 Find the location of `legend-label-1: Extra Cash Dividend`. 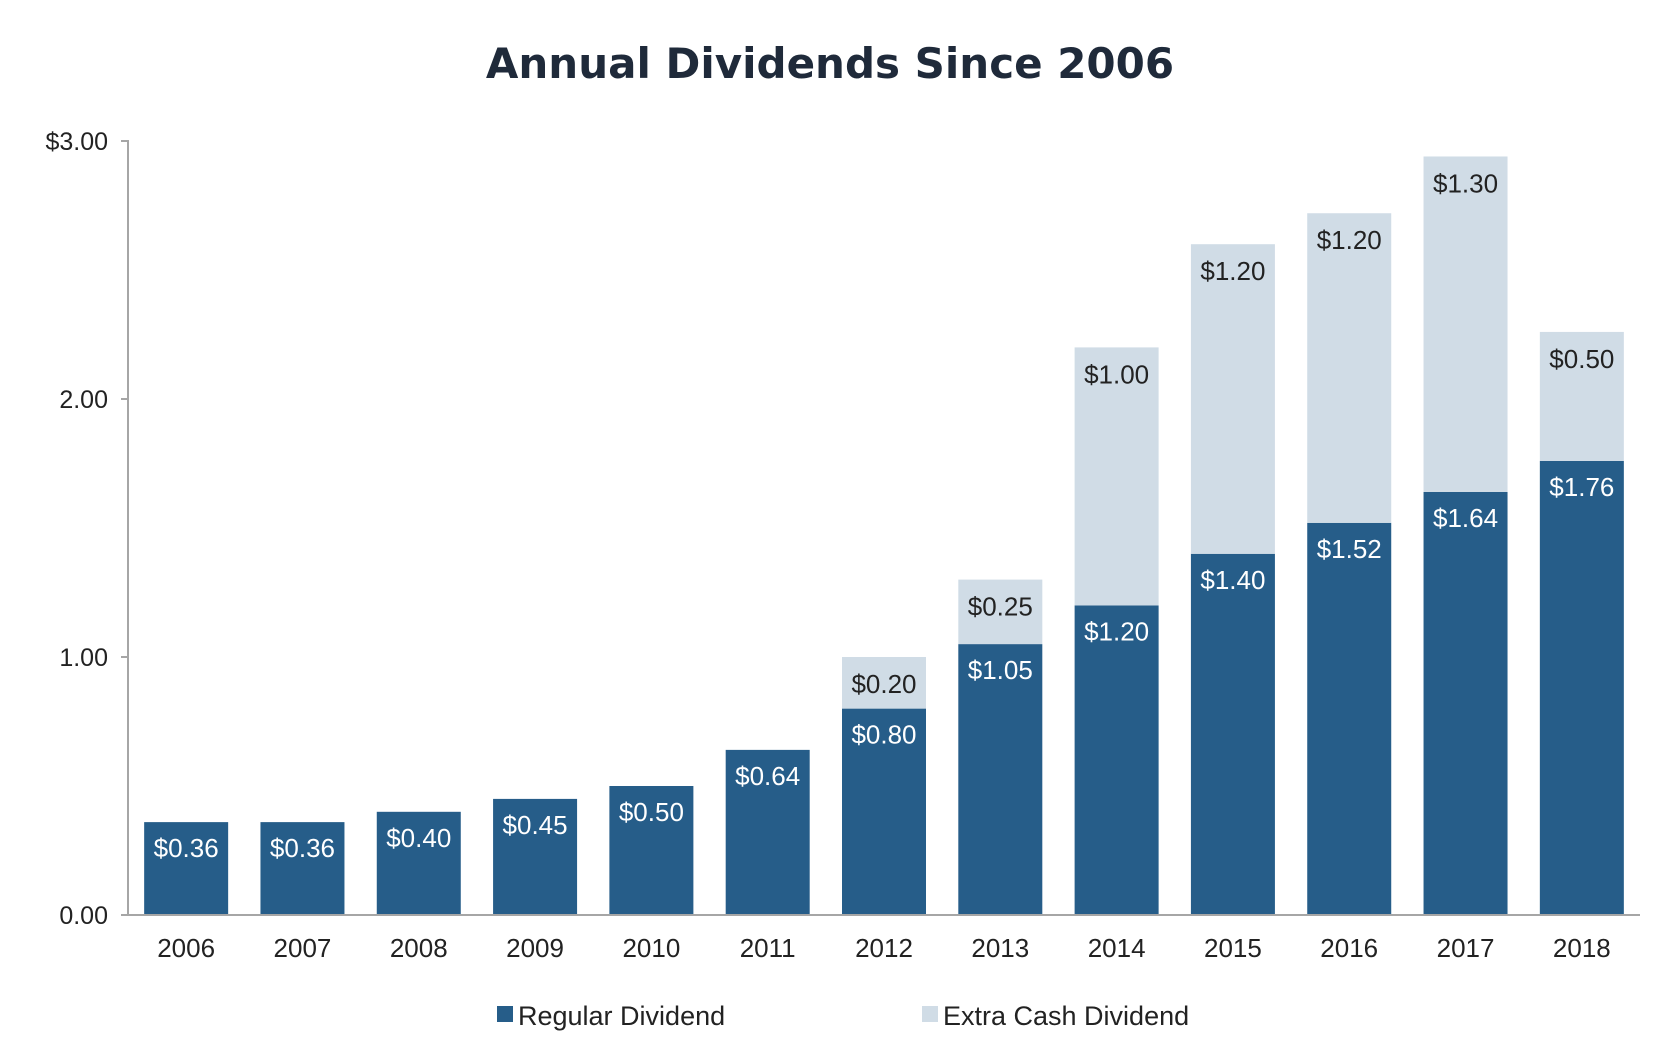

legend-label-1: Extra Cash Dividend is located at coordinates (1066, 1016).